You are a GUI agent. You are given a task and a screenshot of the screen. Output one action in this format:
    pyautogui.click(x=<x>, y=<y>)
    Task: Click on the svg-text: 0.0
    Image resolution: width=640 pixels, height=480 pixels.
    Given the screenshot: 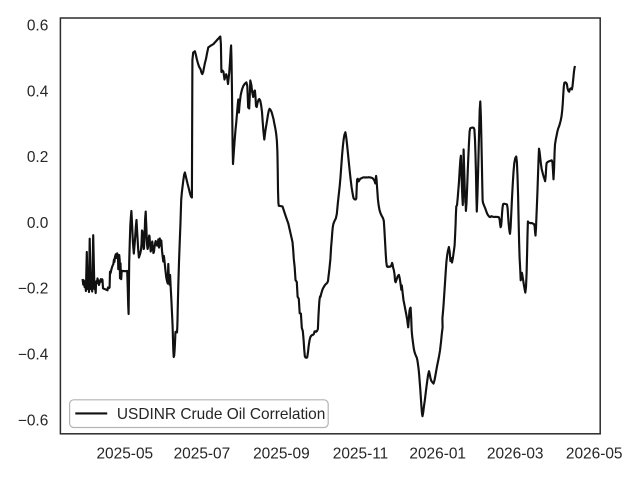 What is the action you would take?
    pyautogui.click(x=37, y=223)
    